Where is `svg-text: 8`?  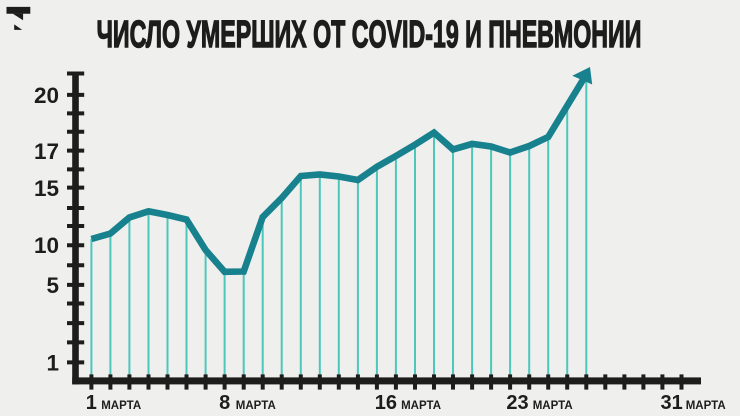
svg-text: 8 is located at coordinates (224, 403).